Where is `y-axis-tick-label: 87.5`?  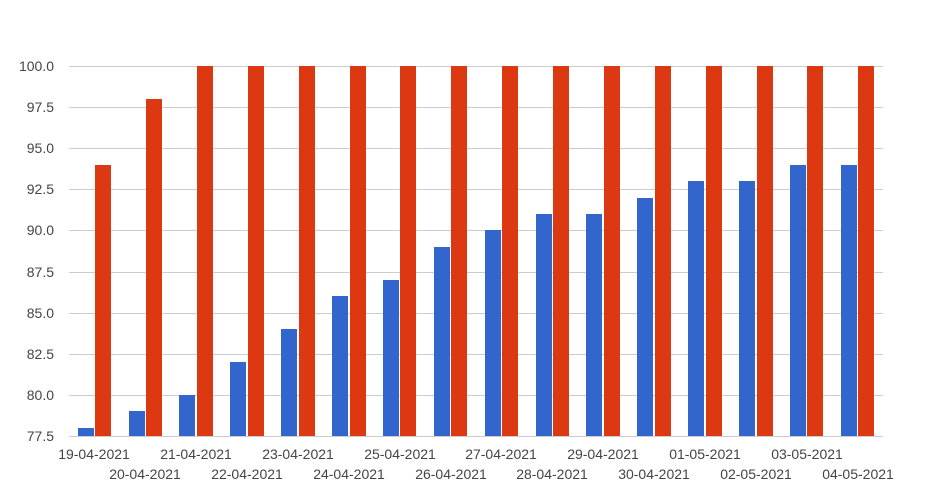 y-axis-tick-label: 87.5 is located at coordinates (40, 272).